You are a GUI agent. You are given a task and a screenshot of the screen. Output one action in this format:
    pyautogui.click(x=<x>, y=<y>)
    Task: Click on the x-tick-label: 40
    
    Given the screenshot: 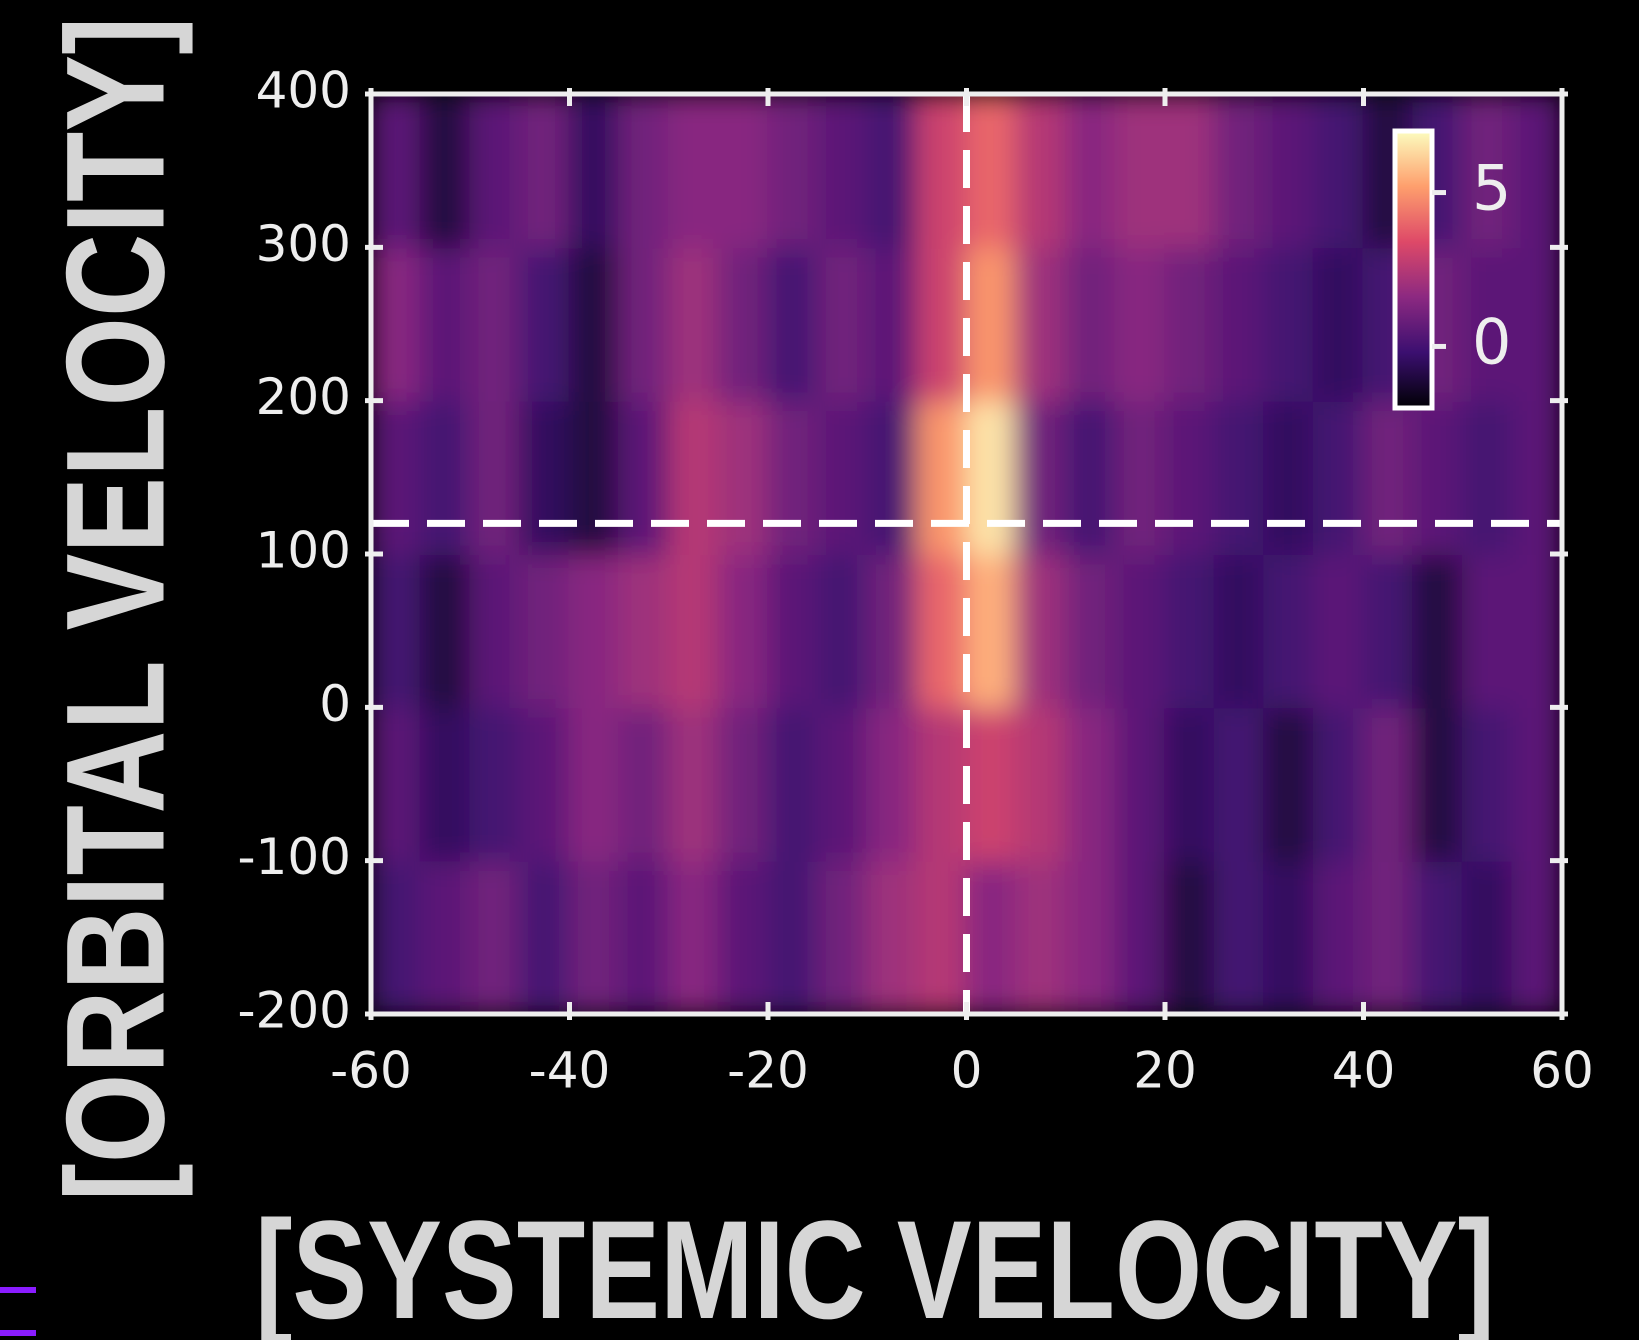 What is the action you would take?
    pyautogui.click(x=1364, y=1071)
    